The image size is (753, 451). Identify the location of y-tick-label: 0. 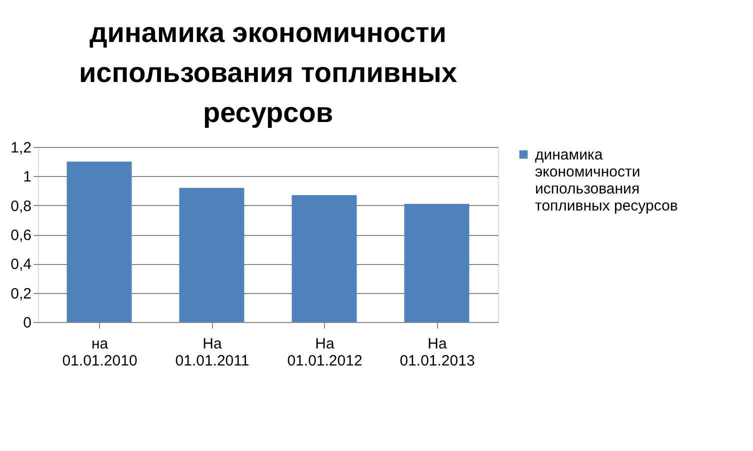
(27, 323).